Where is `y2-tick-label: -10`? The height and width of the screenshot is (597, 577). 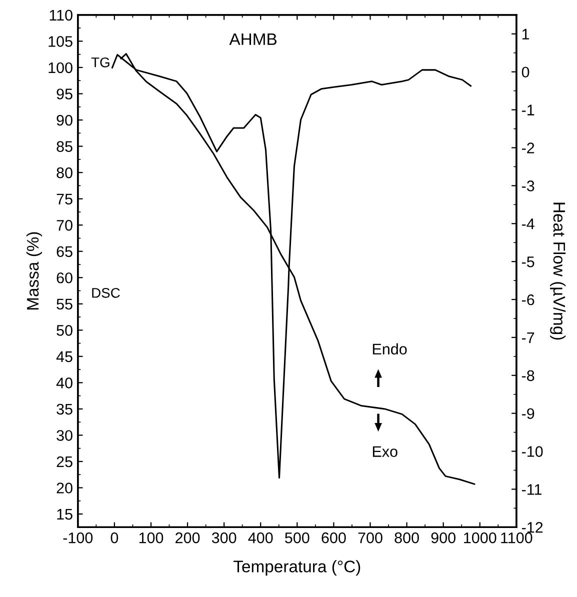
y2-tick-label: -10 is located at coordinates (532, 451).